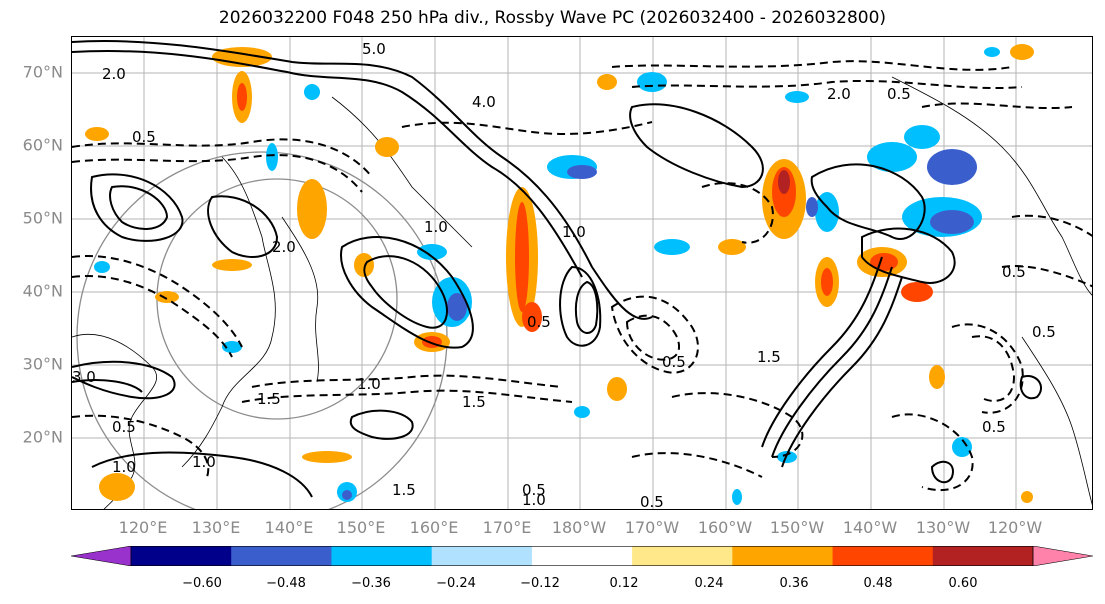 Image resolution: width=1105 pixels, height=604 pixels. What do you see at coordinates (540, 583) in the screenshot?
I see `colorbar-tick: −0.12` at bounding box center [540, 583].